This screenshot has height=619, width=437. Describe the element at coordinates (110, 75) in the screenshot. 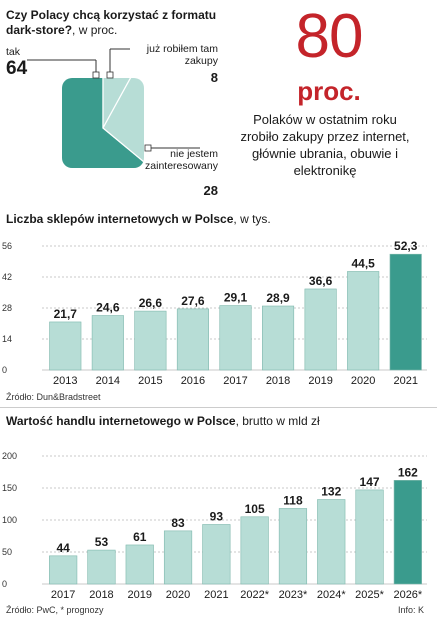

I see `leader-marker-done` at that location.